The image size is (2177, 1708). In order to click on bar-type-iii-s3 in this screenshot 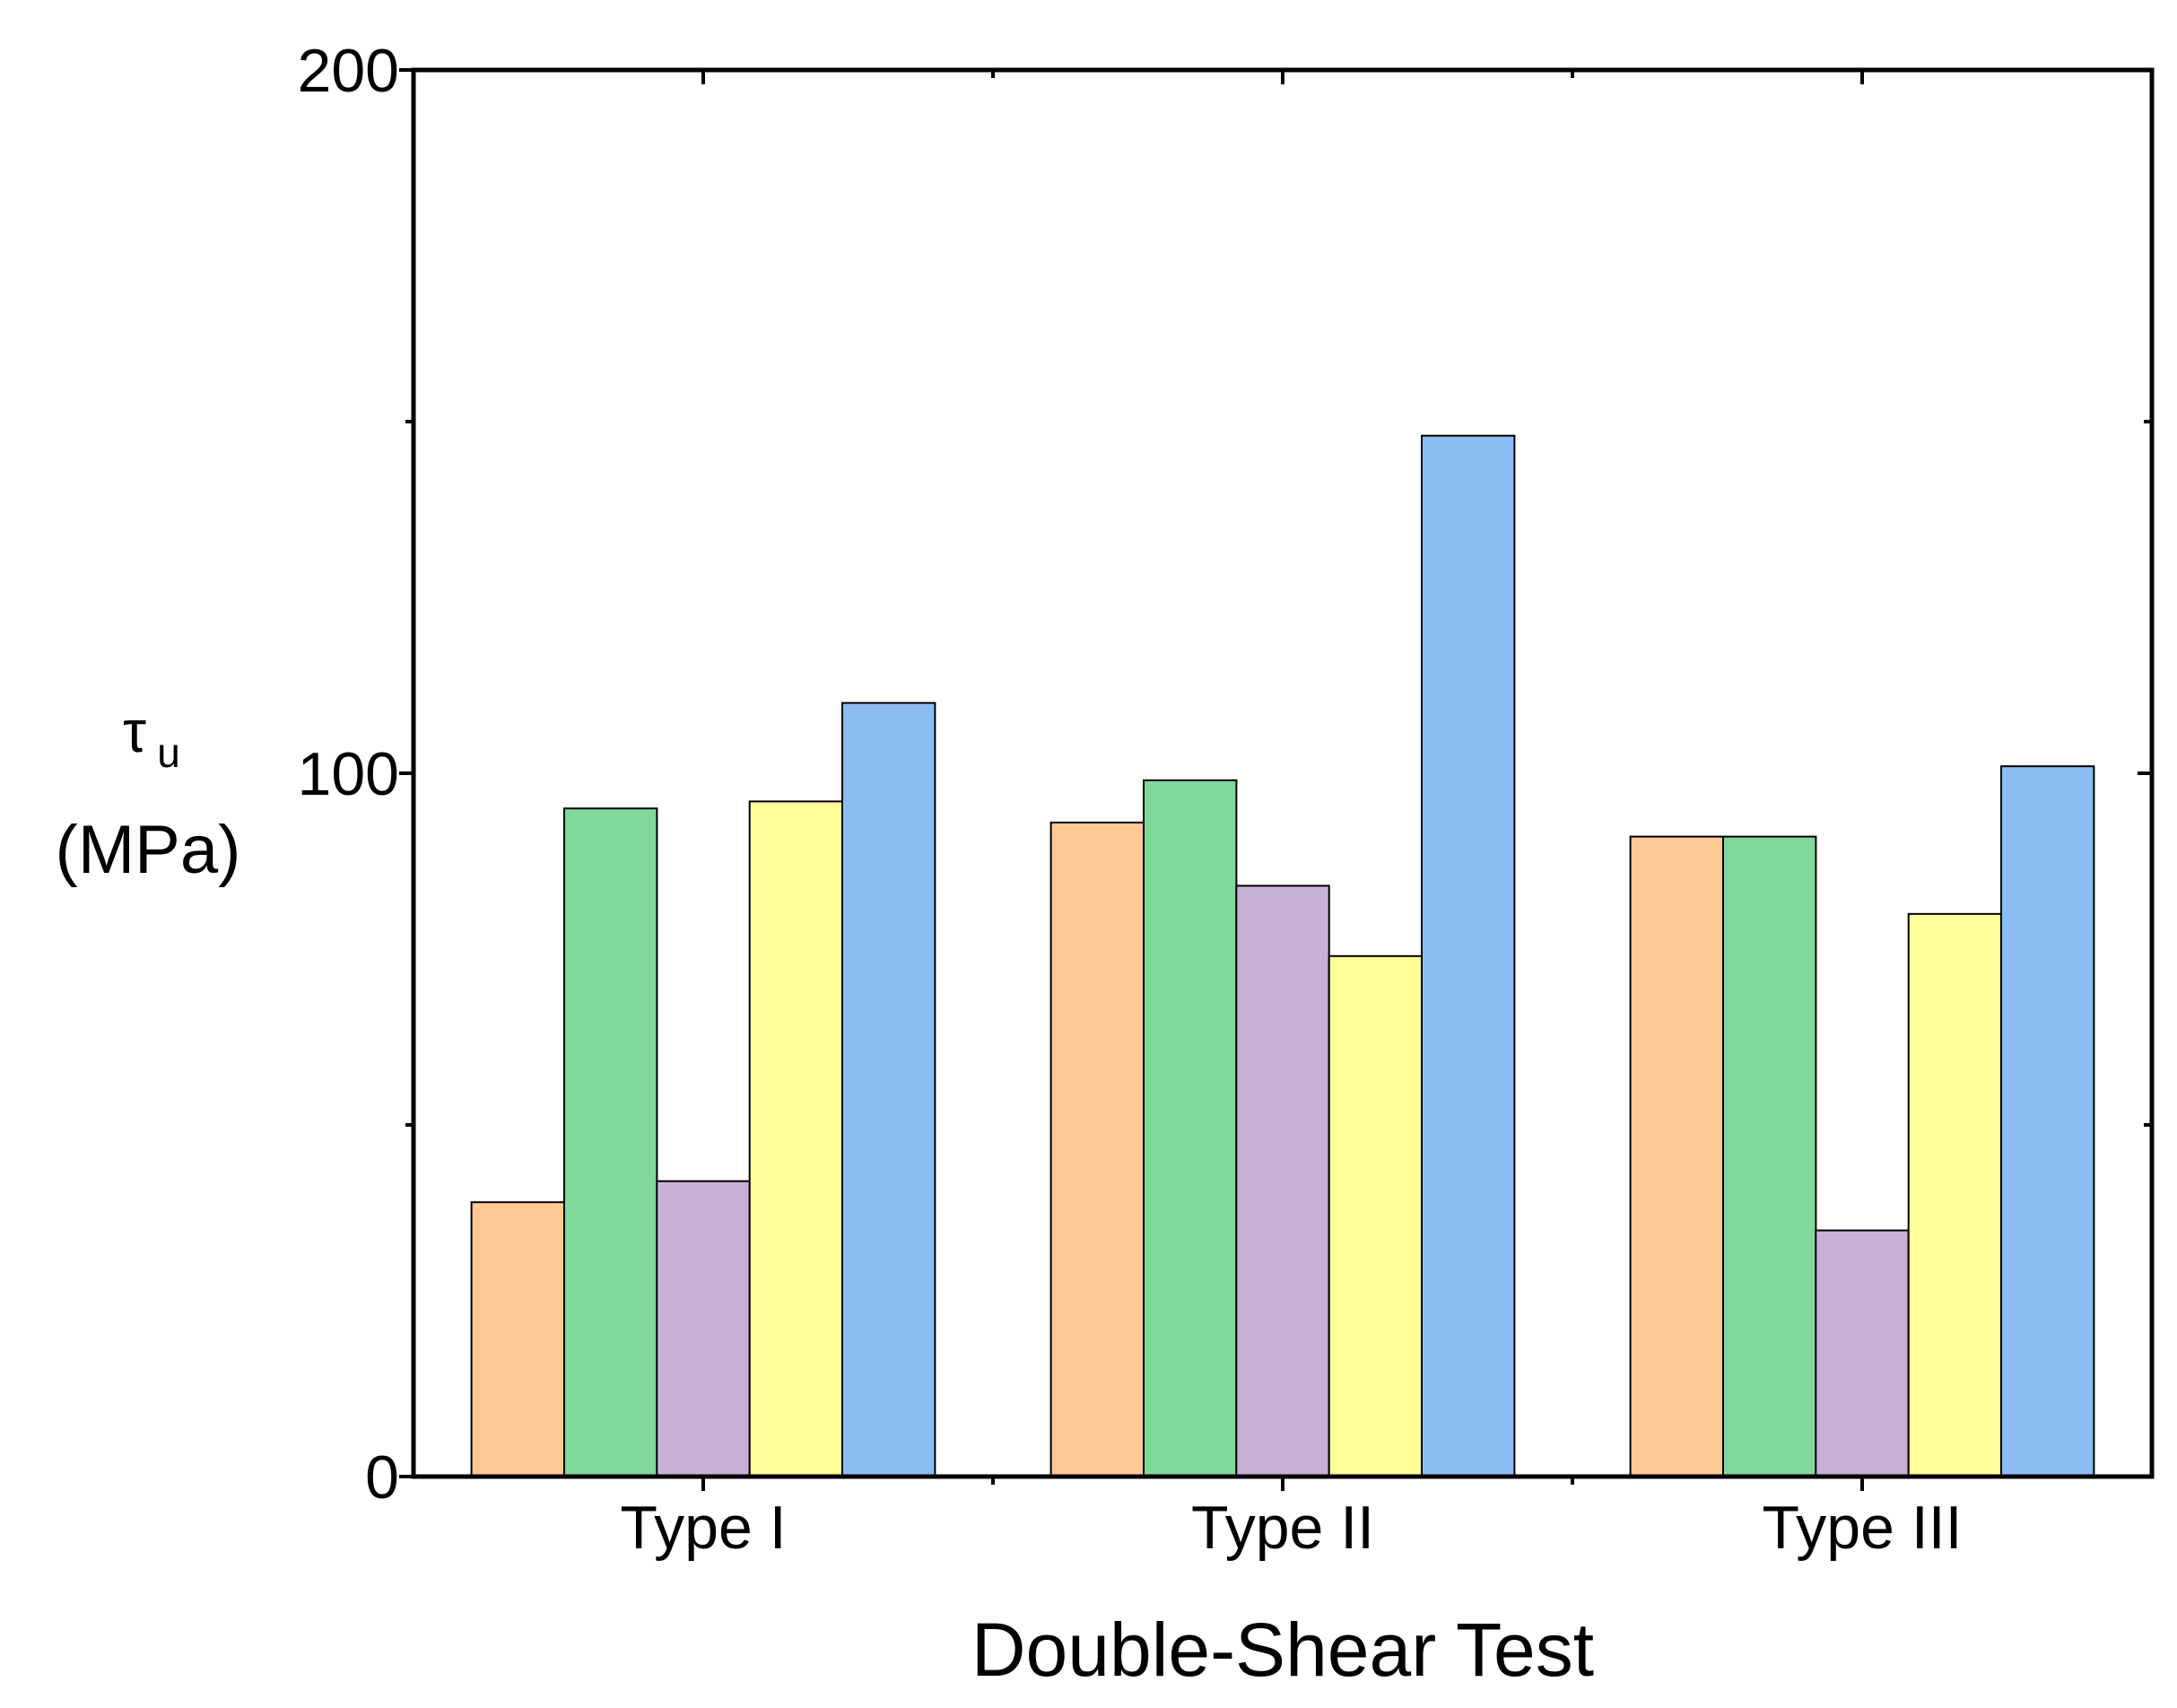, I will do `click(1863, 1353)`.